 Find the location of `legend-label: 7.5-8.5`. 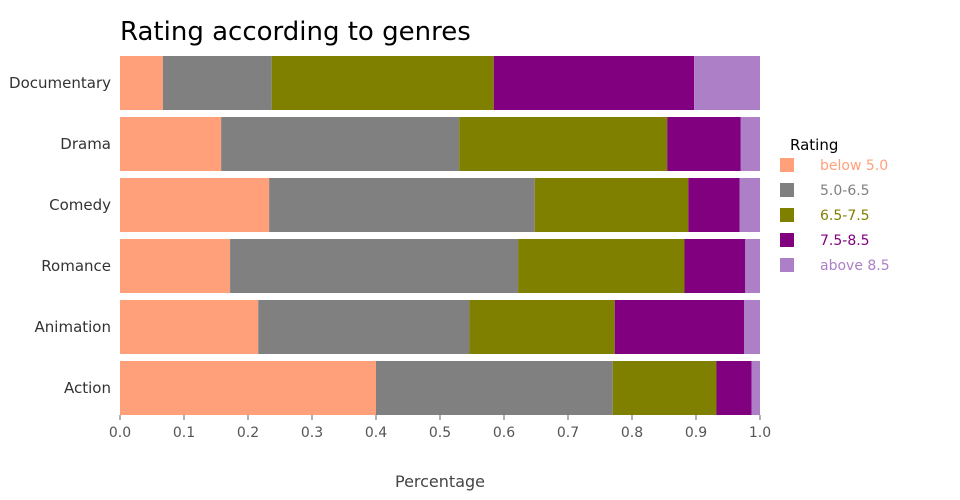

legend-label: 7.5-8.5 is located at coordinates (845, 241).